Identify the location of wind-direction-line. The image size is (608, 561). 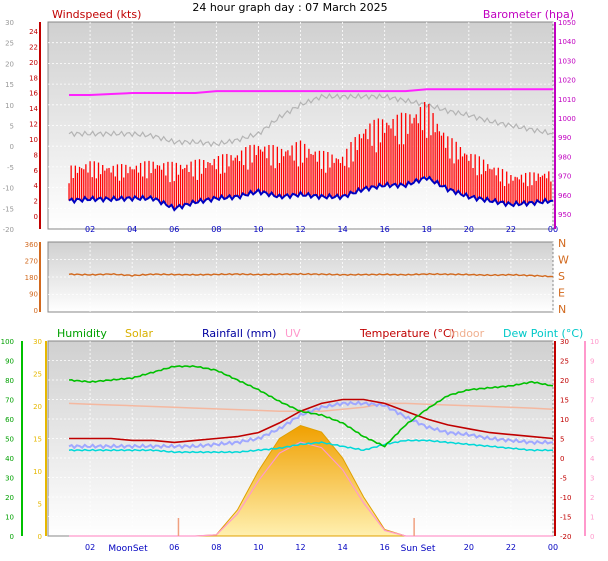
(311, 275).